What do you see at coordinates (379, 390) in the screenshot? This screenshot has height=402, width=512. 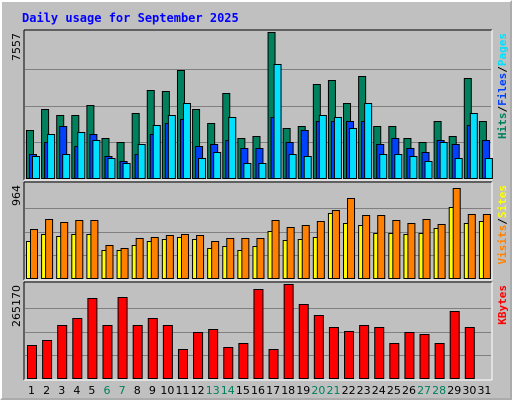 I see `day-label: 24` at bounding box center [379, 390].